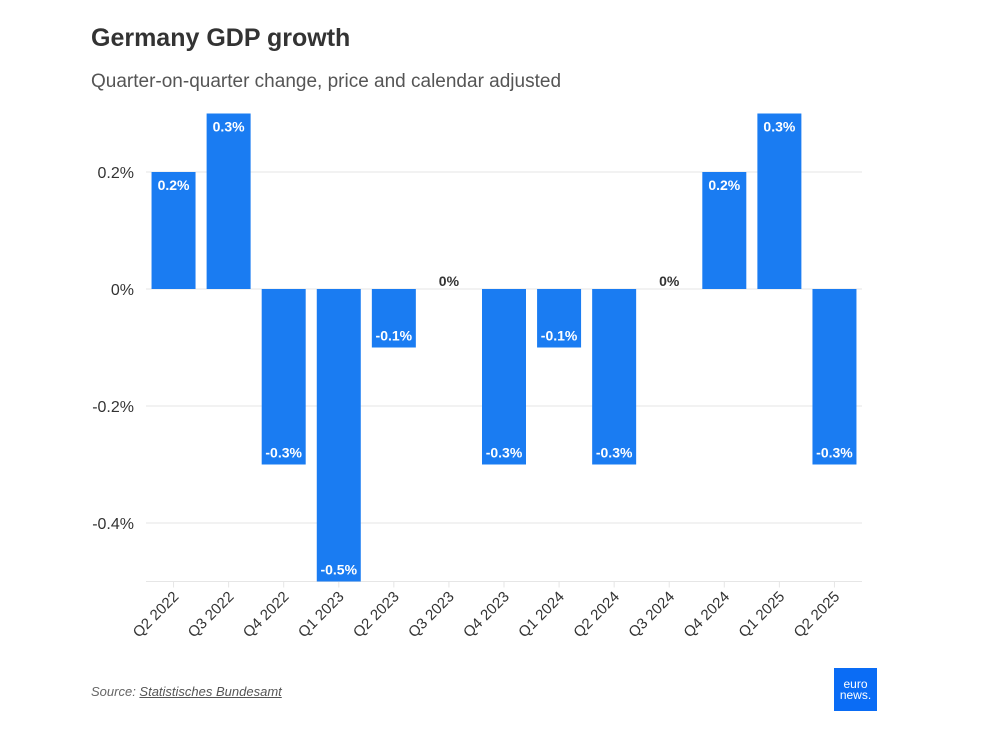  I want to click on y-tick-label: 0.2%, so click(116, 173).